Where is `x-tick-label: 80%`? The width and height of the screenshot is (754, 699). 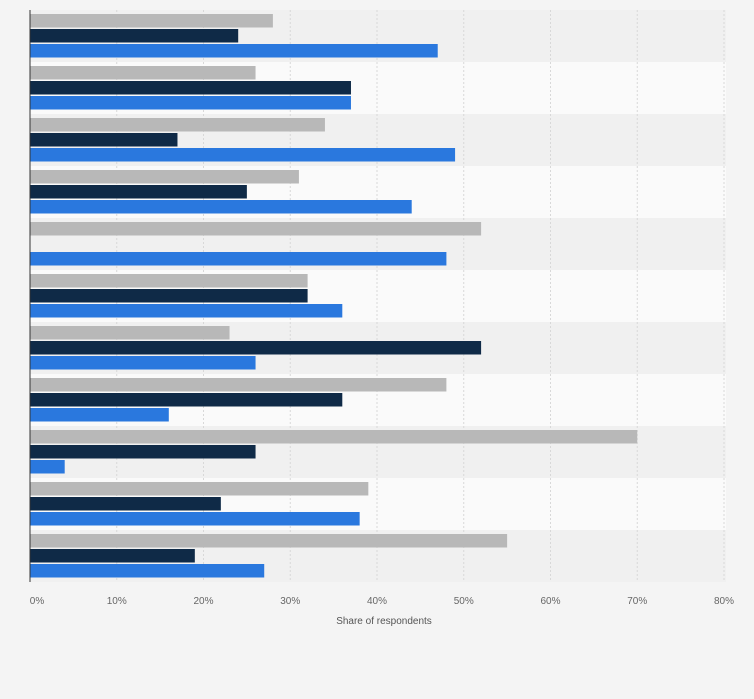 x-tick-label: 80% is located at coordinates (724, 601).